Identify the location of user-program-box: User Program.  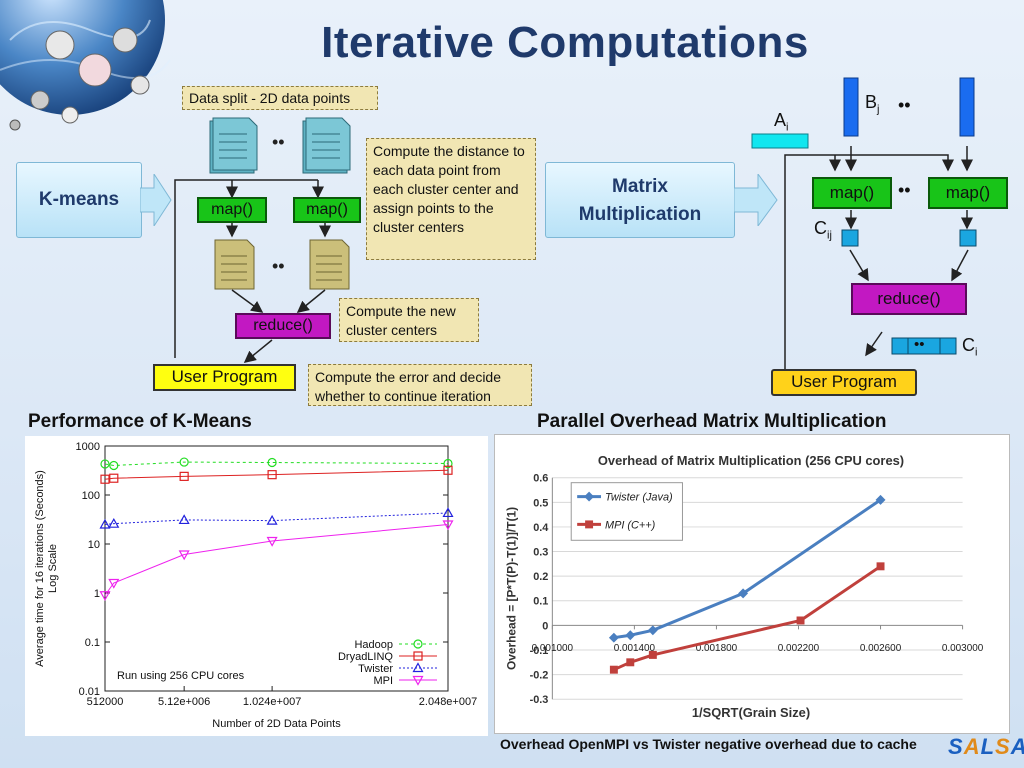
(844, 382).